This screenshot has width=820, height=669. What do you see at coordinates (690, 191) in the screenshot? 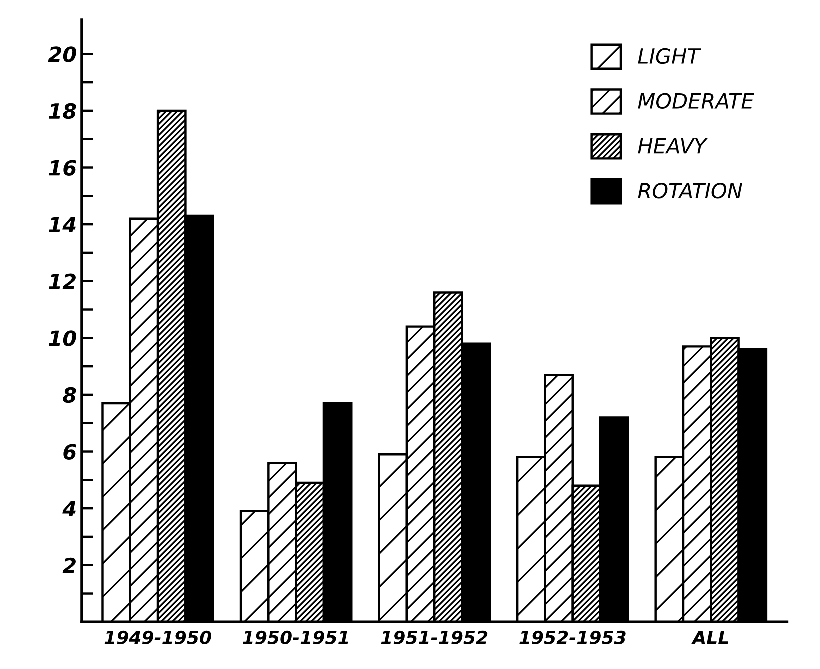
I see `legend-label: ROTATION` at bounding box center [690, 191].